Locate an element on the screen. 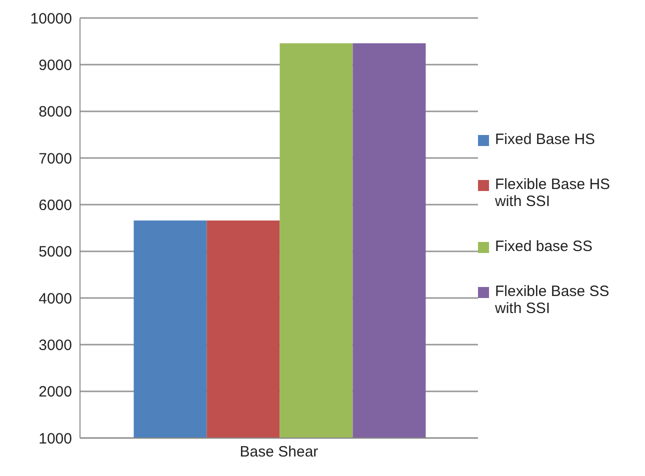 The image size is (645, 476). legend-label: Fixed Base HS is located at coordinates (545, 139).